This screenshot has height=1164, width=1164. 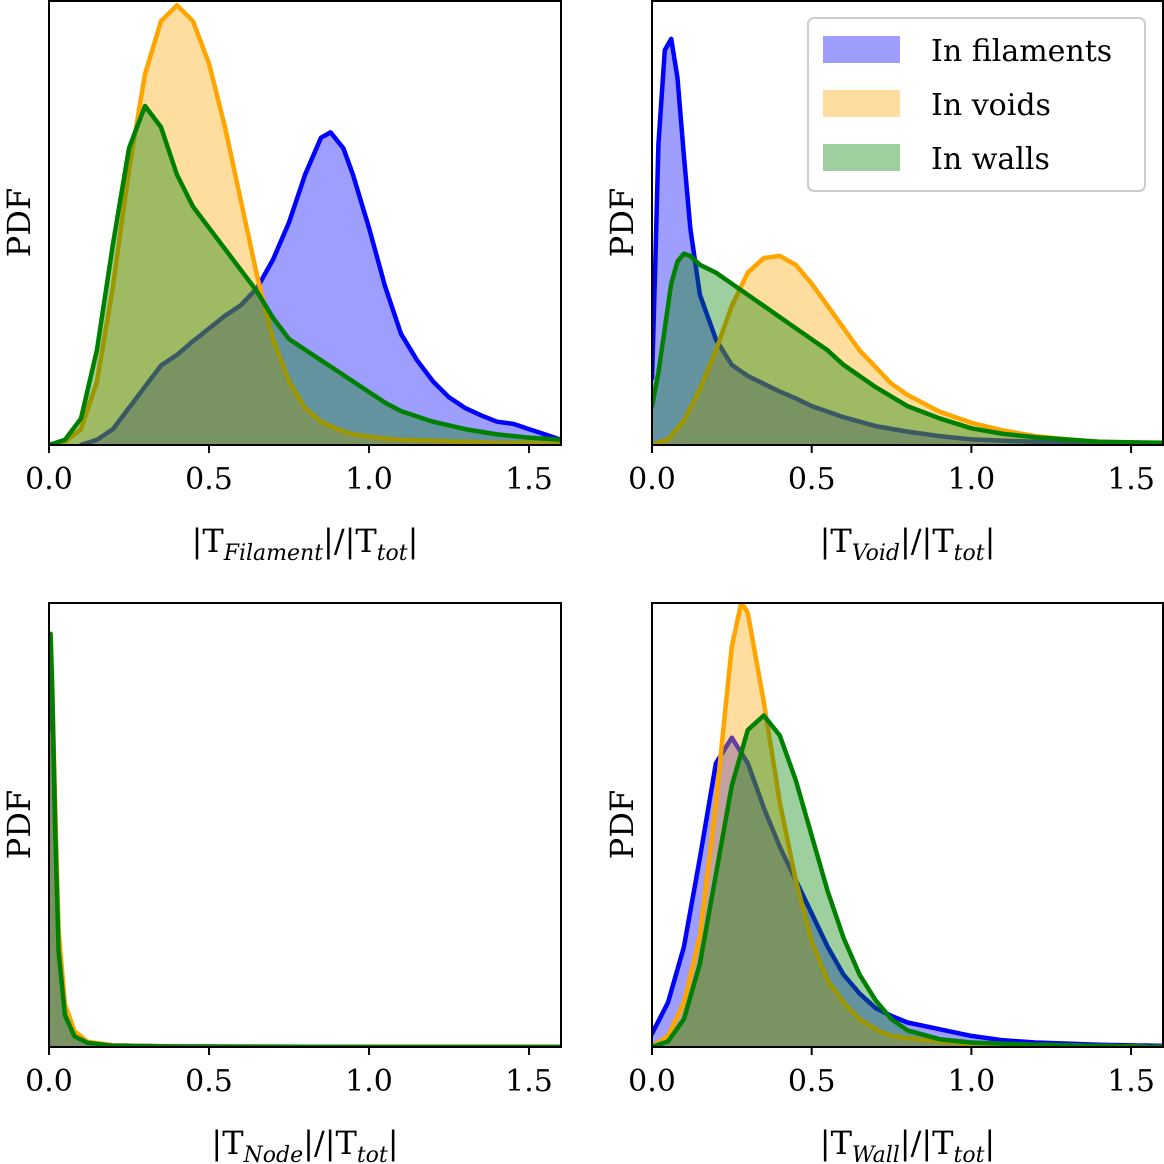 What do you see at coordinates (907, 1144) in the screenshot?
I see `x-axis-label: |TWall|/|Ttot|` at bounding box center [907, 1144].